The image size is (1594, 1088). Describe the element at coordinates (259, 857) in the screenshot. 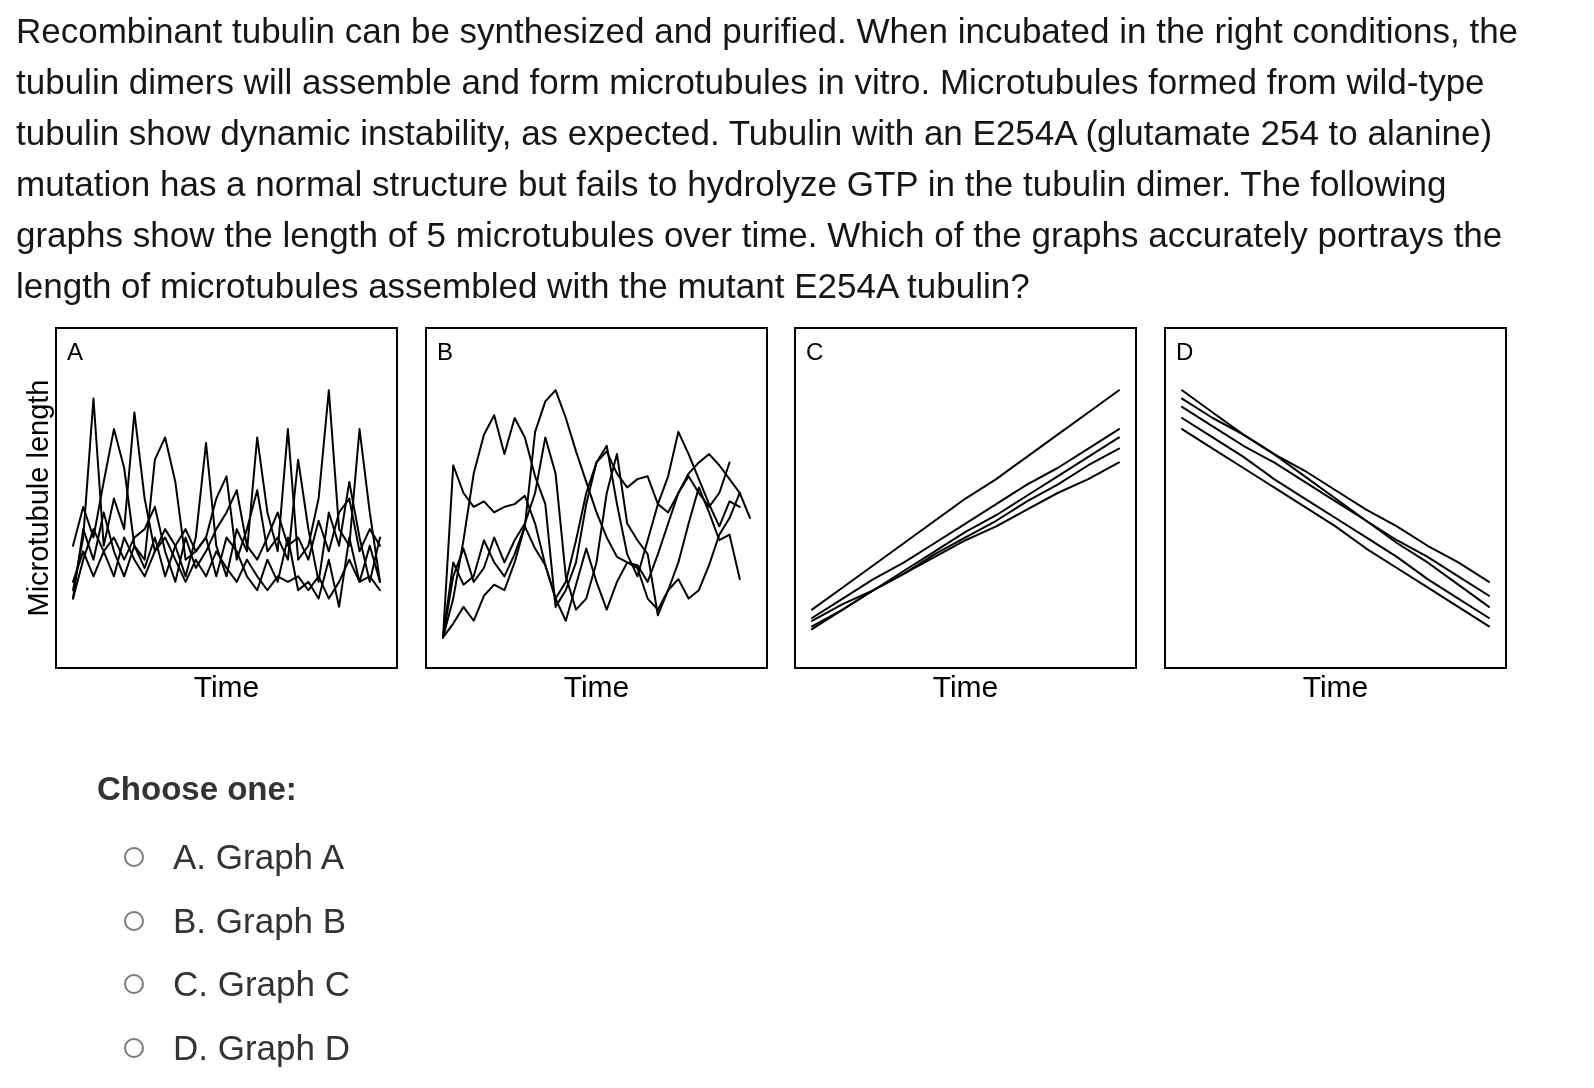

I see `text: A. Graph A` at that location.